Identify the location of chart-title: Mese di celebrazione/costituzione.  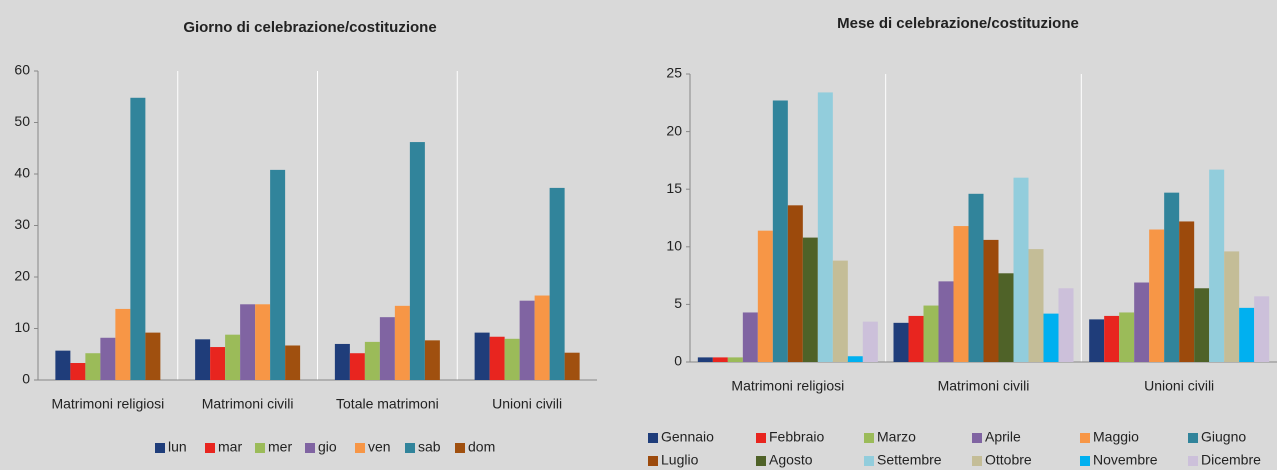
(958, 23).